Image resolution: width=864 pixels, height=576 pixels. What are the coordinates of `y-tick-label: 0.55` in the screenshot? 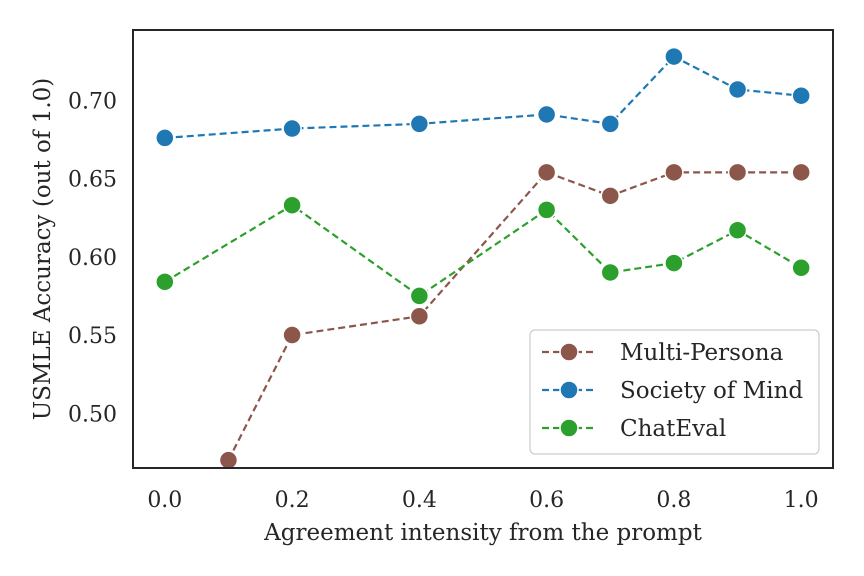 It's located at (92, 336).